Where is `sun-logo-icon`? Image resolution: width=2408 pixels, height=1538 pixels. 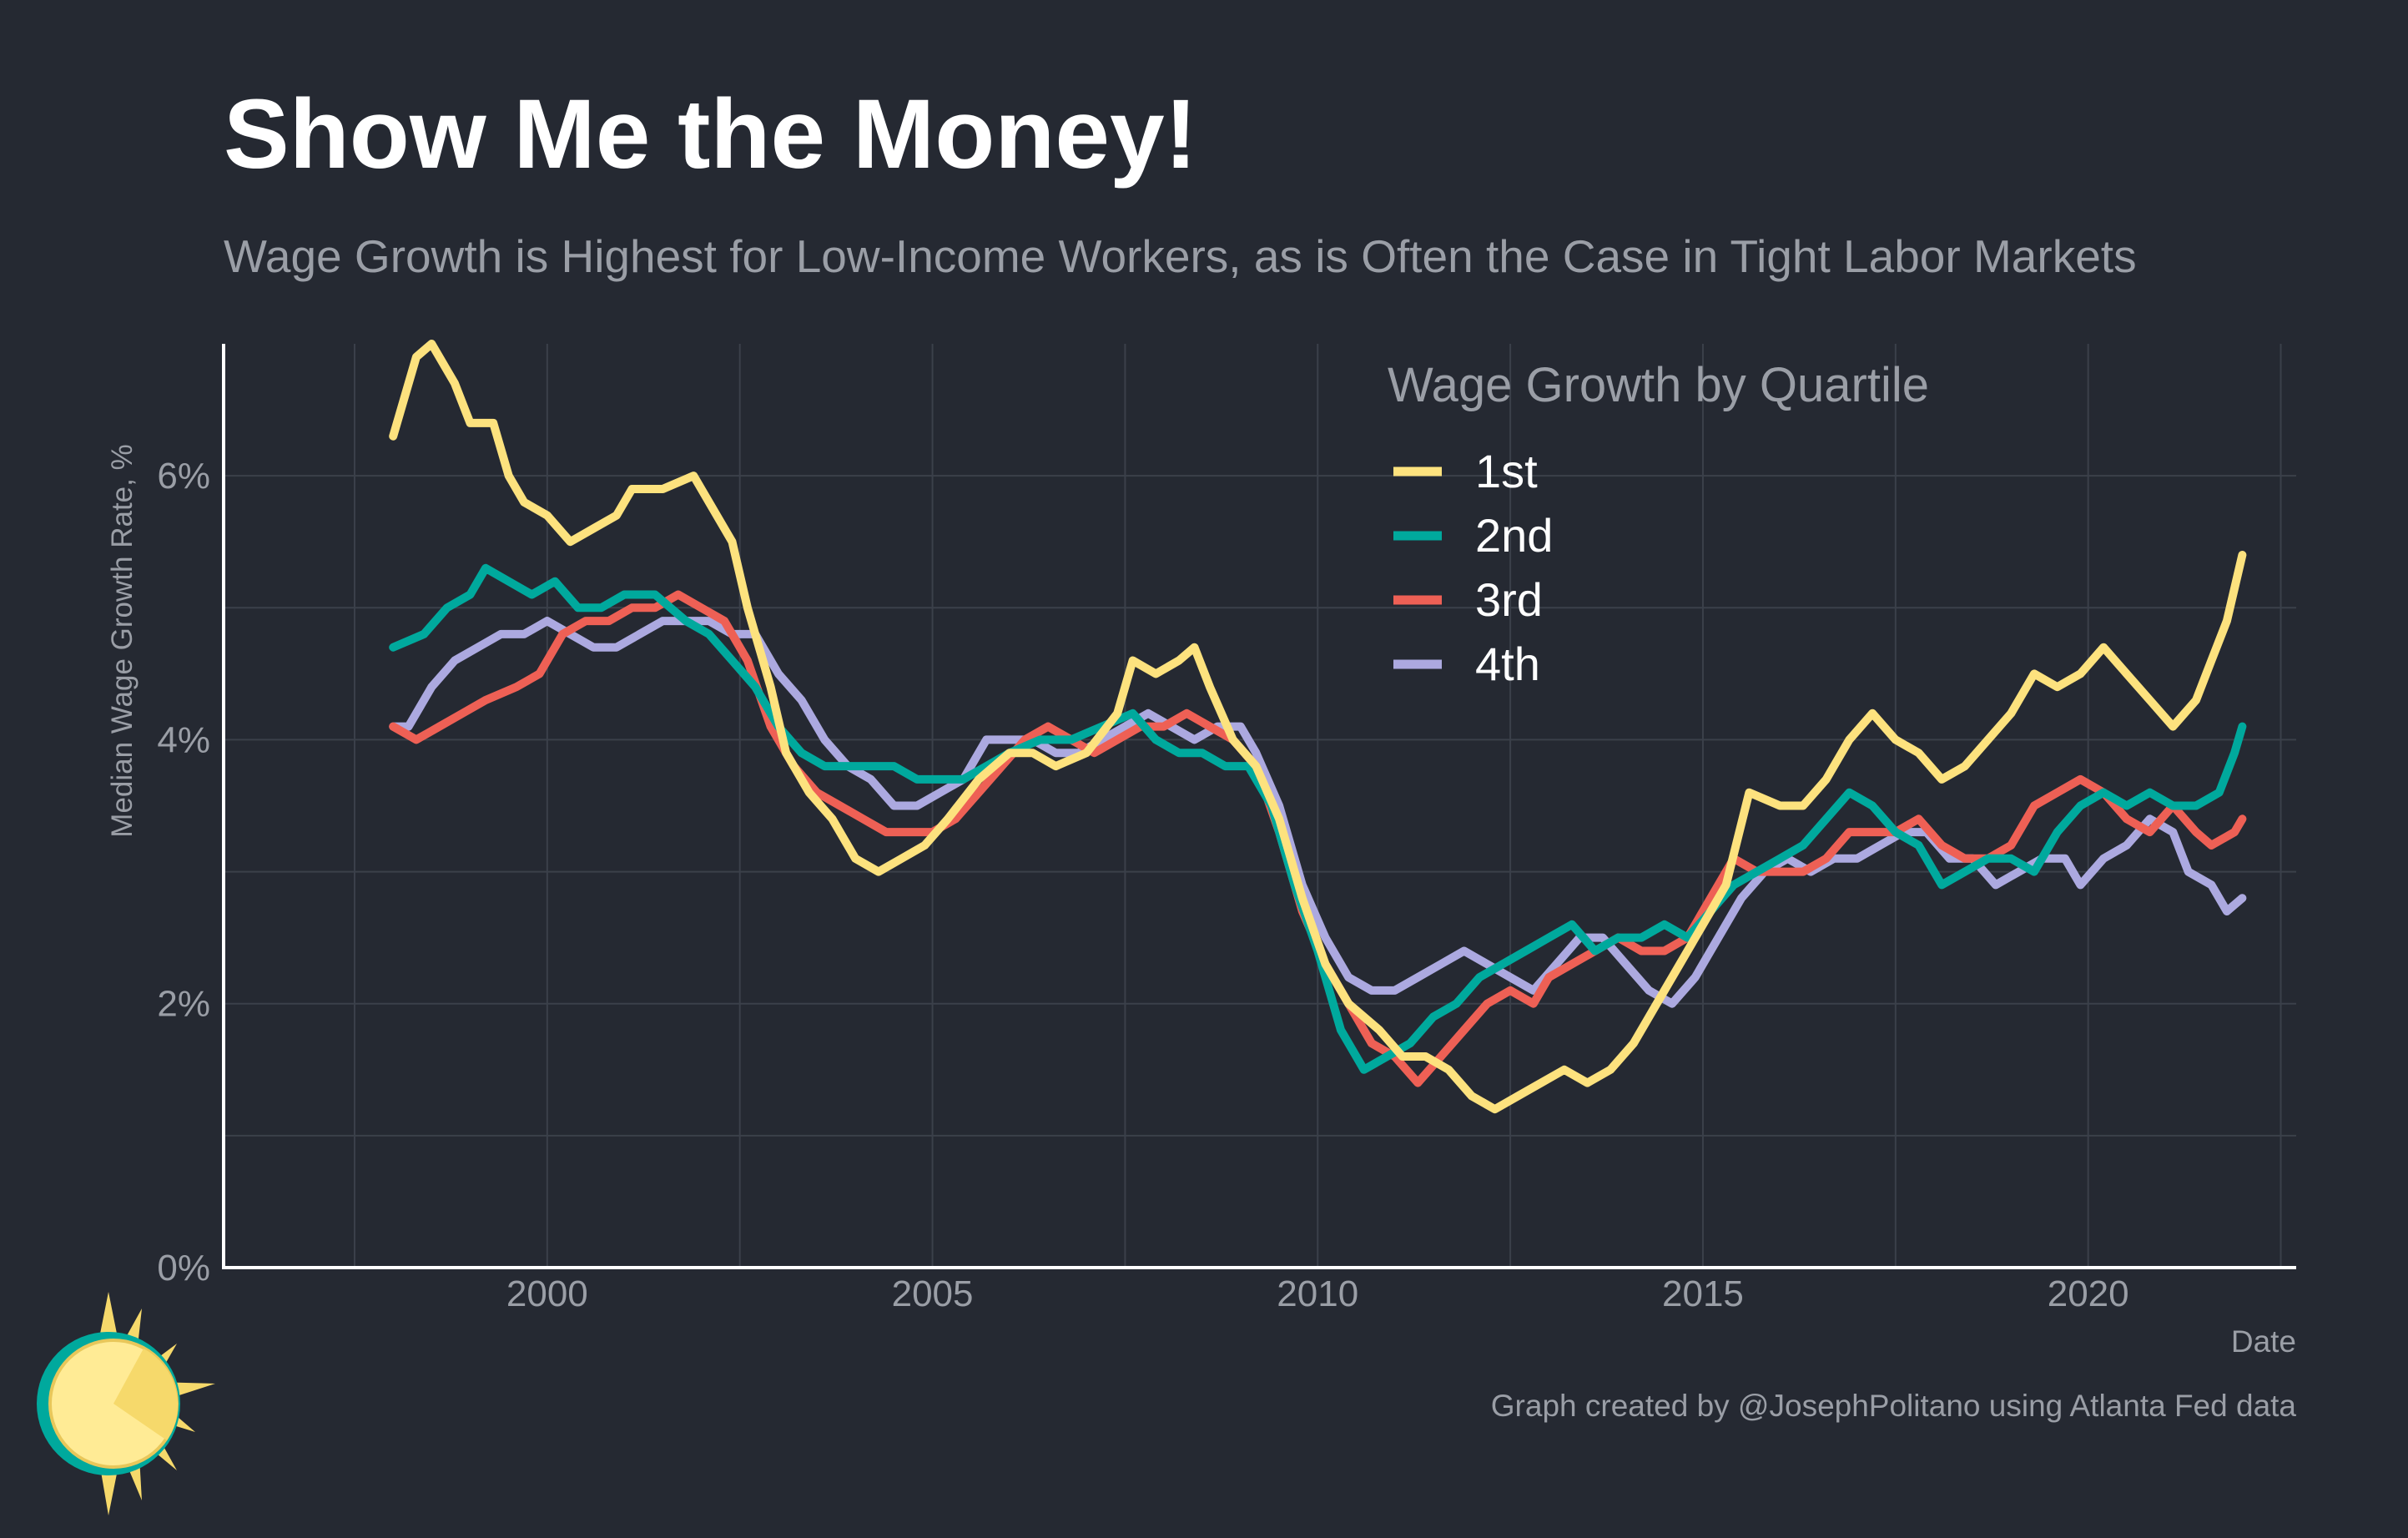 sun-logo-icon is located at coordinates (126, 1403).